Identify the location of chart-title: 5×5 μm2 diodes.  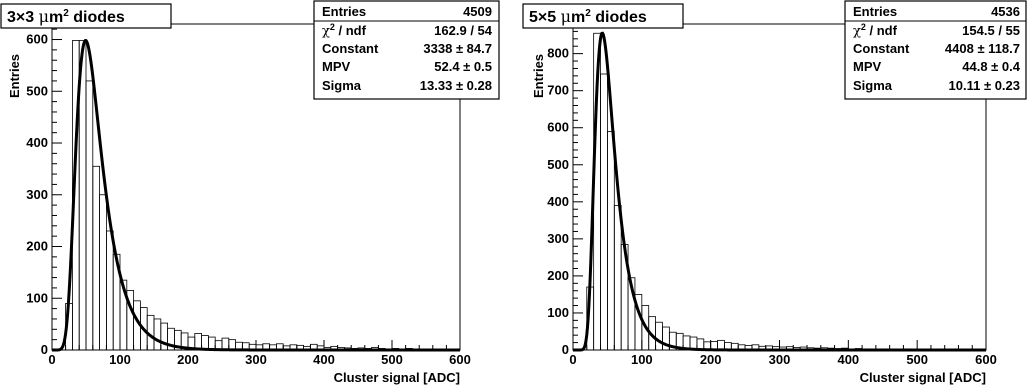
(588, 16).